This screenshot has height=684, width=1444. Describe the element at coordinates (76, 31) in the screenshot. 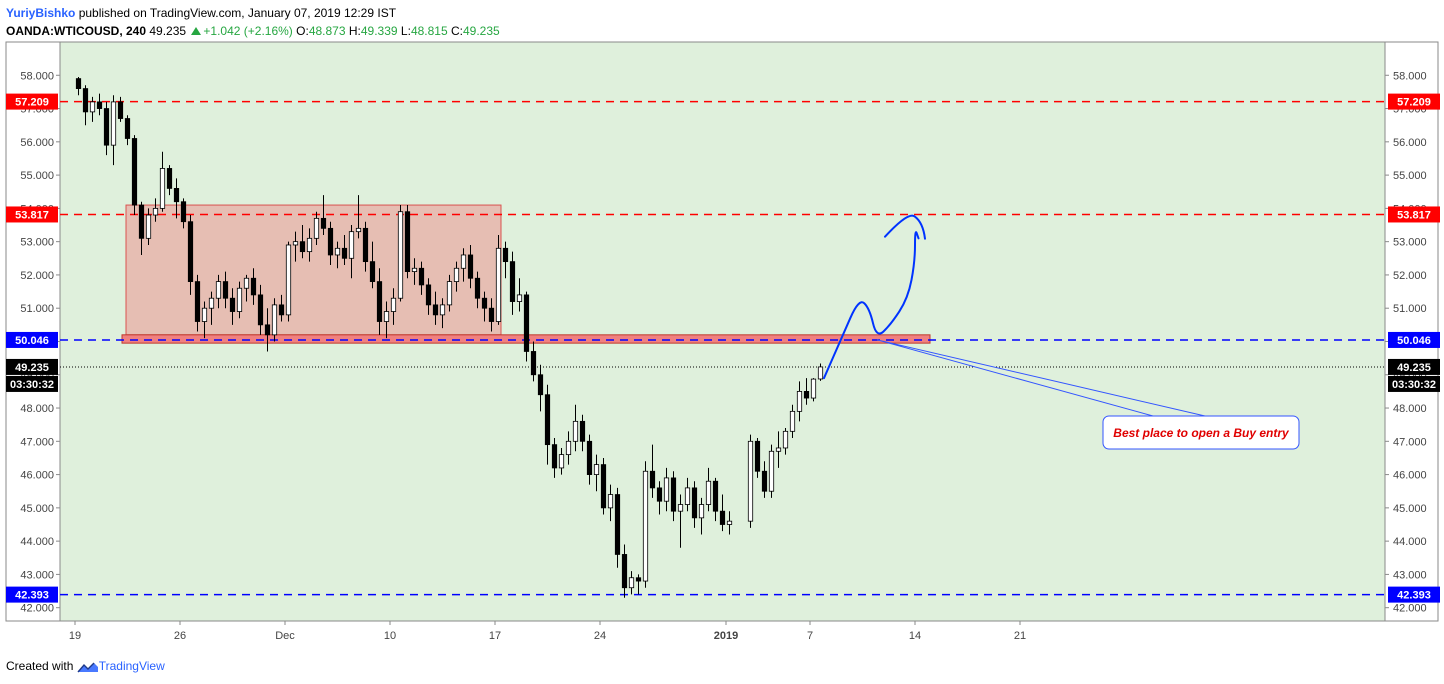

I see `symbol-label: OANDA:WTICOUSD, 240` at that location.